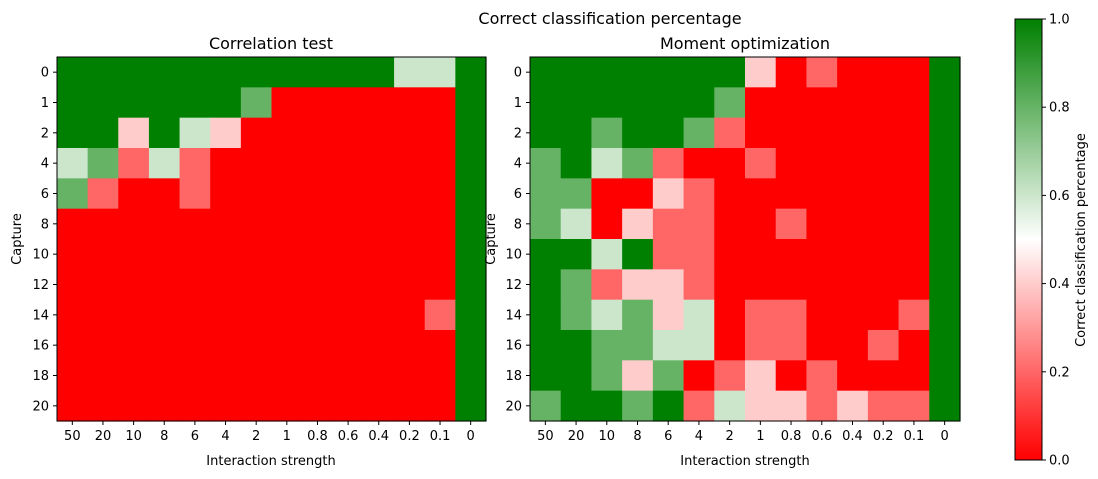 This screenshot has height=479, width=1098. Describe the element at coordinates (852, 436) in the screenshot. I see `x-tick-label: 0.4` at that location.